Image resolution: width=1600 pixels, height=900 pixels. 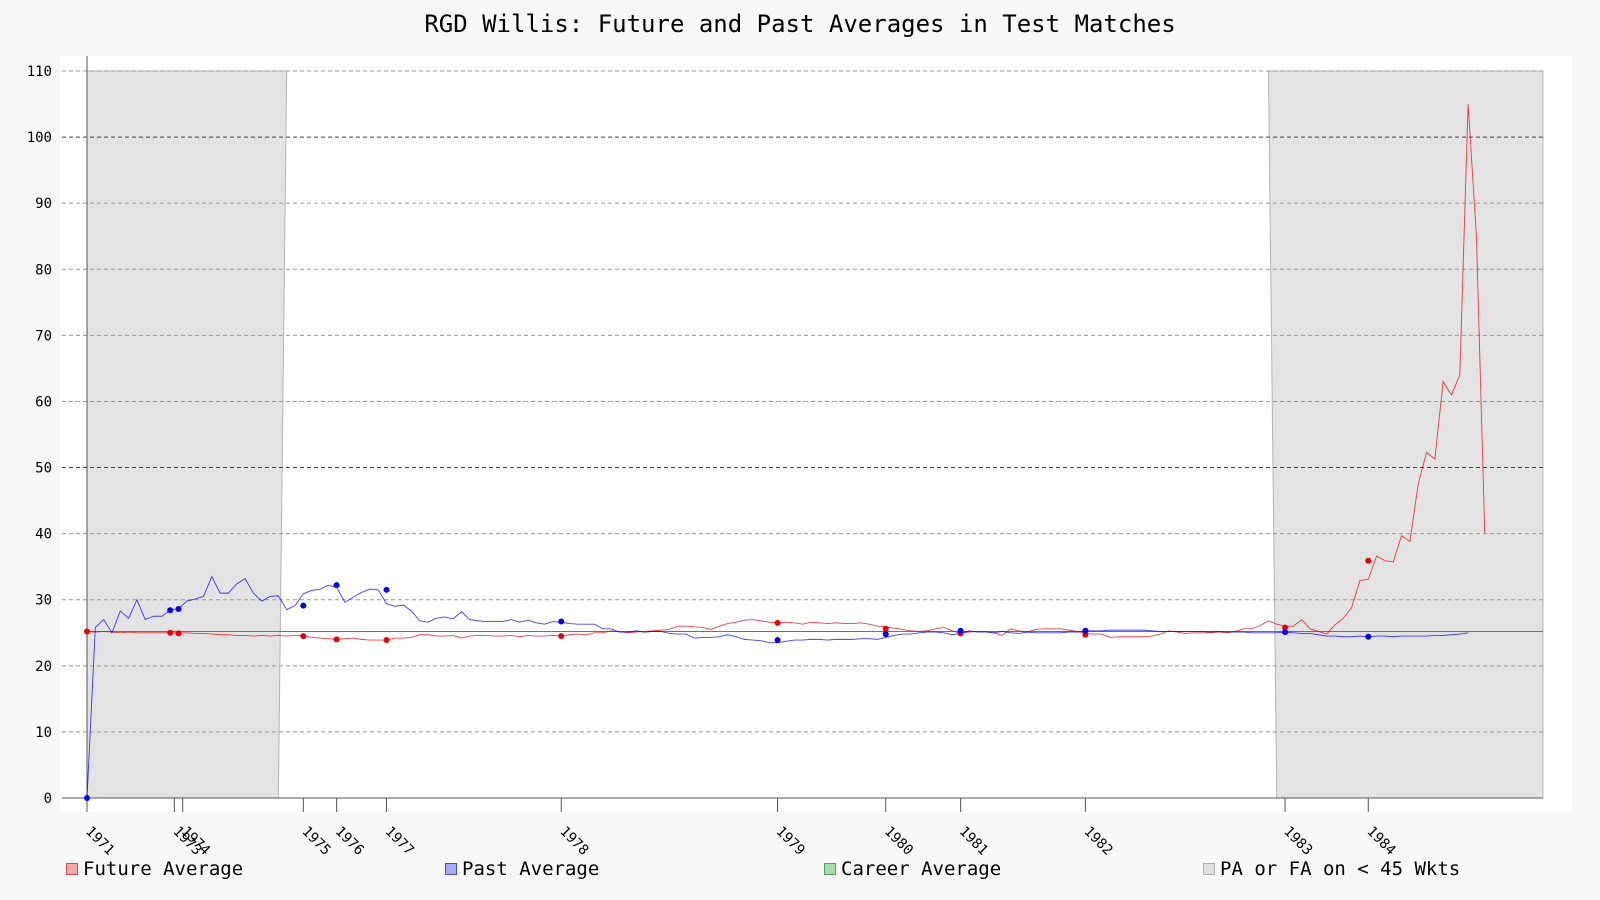 I want to click on legend-label-career: Career Average, so click(x=921, y=869).